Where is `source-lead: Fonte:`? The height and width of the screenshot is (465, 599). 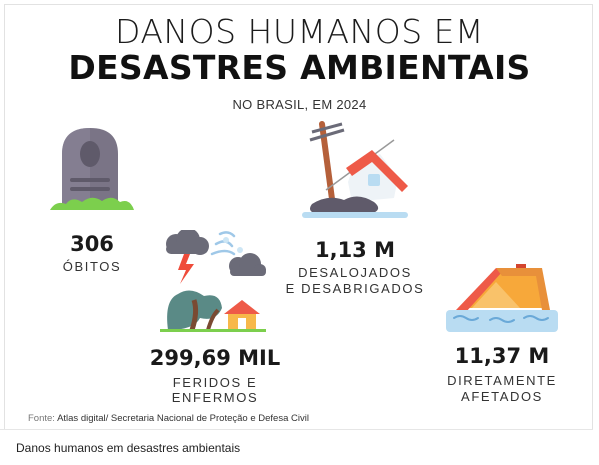
source-lead: Fonte: is located at coordinates (41, 418).